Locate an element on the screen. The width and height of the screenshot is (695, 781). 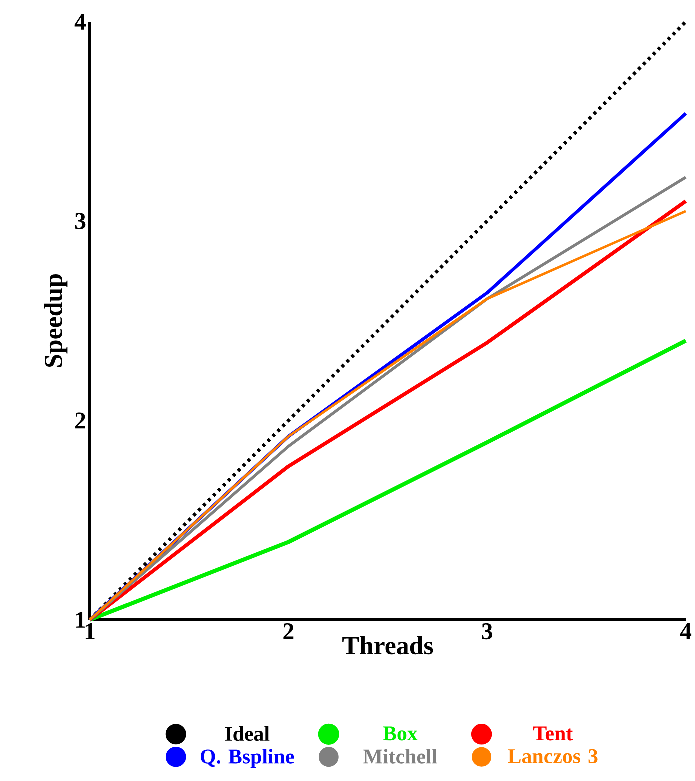
legend-label: Box is located at coordinates (400, 733).